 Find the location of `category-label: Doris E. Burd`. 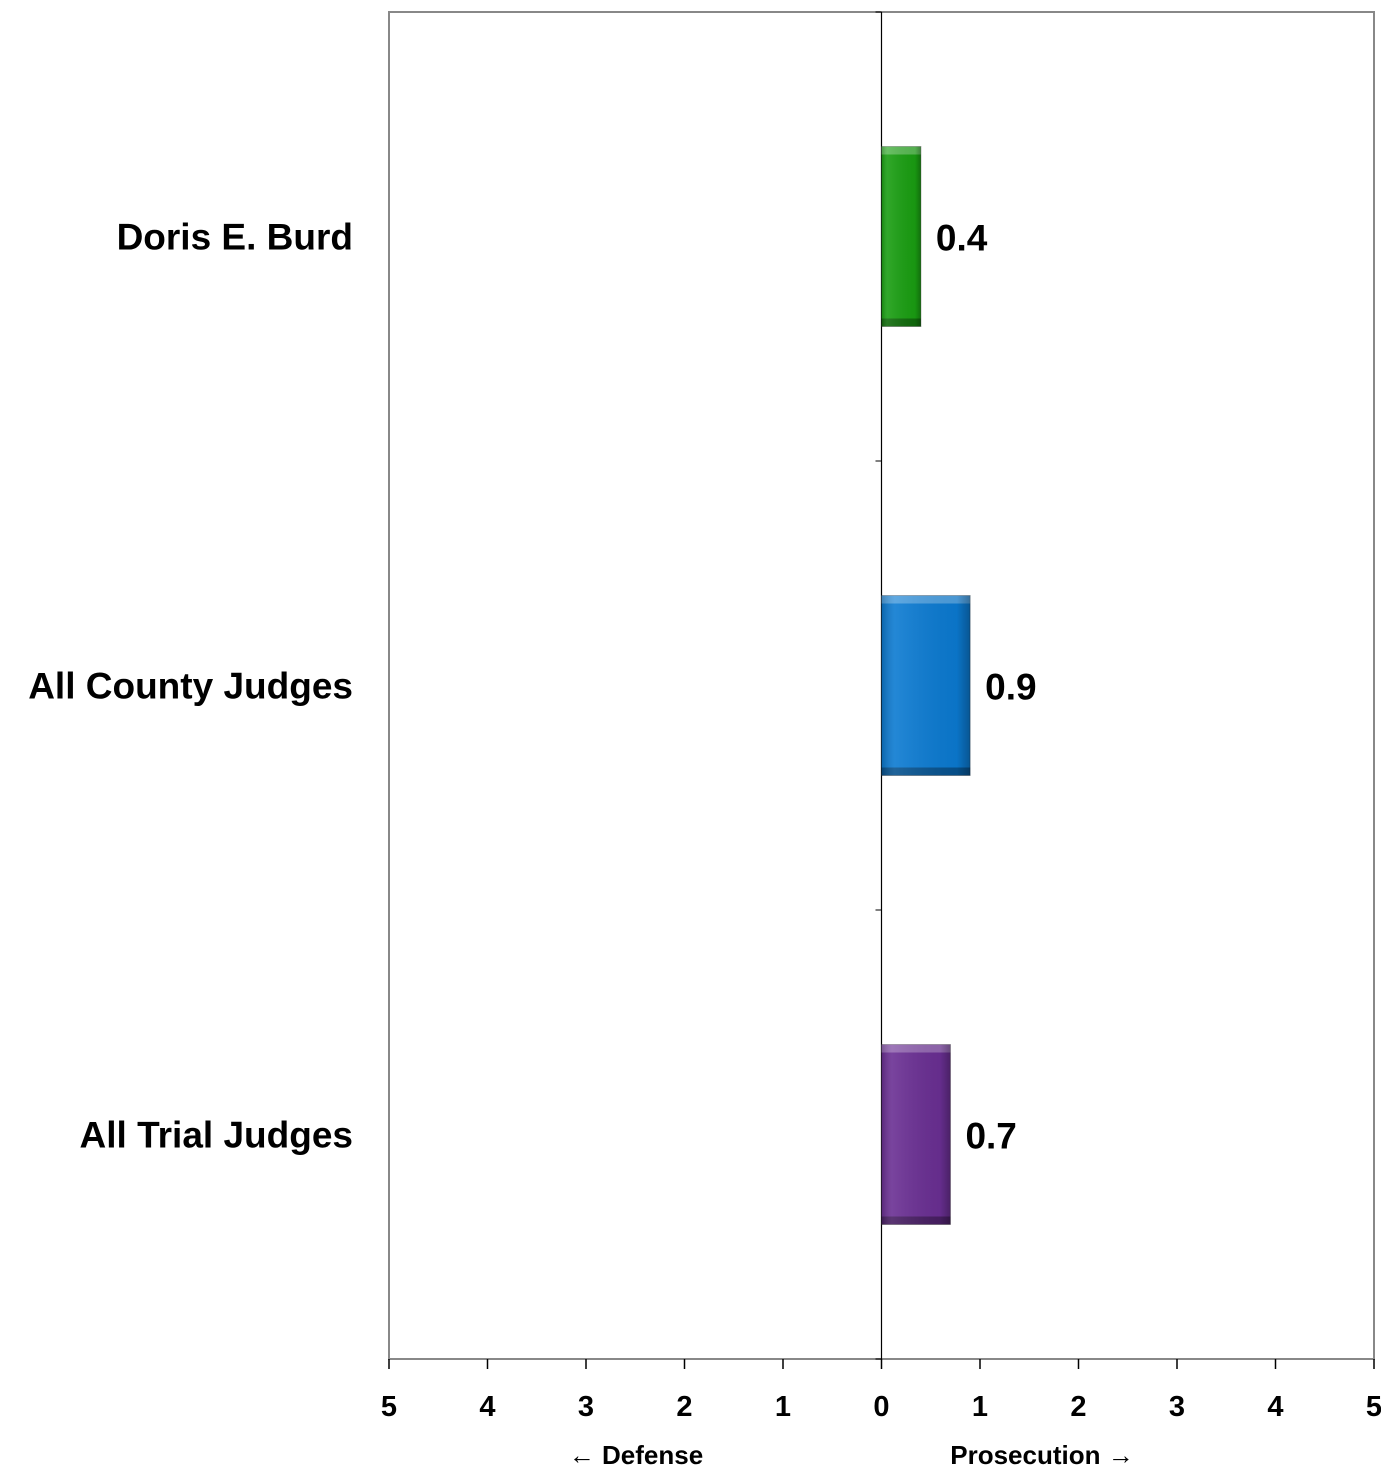

category-label: Doris E. Burd is located at coordinates (235, 237).